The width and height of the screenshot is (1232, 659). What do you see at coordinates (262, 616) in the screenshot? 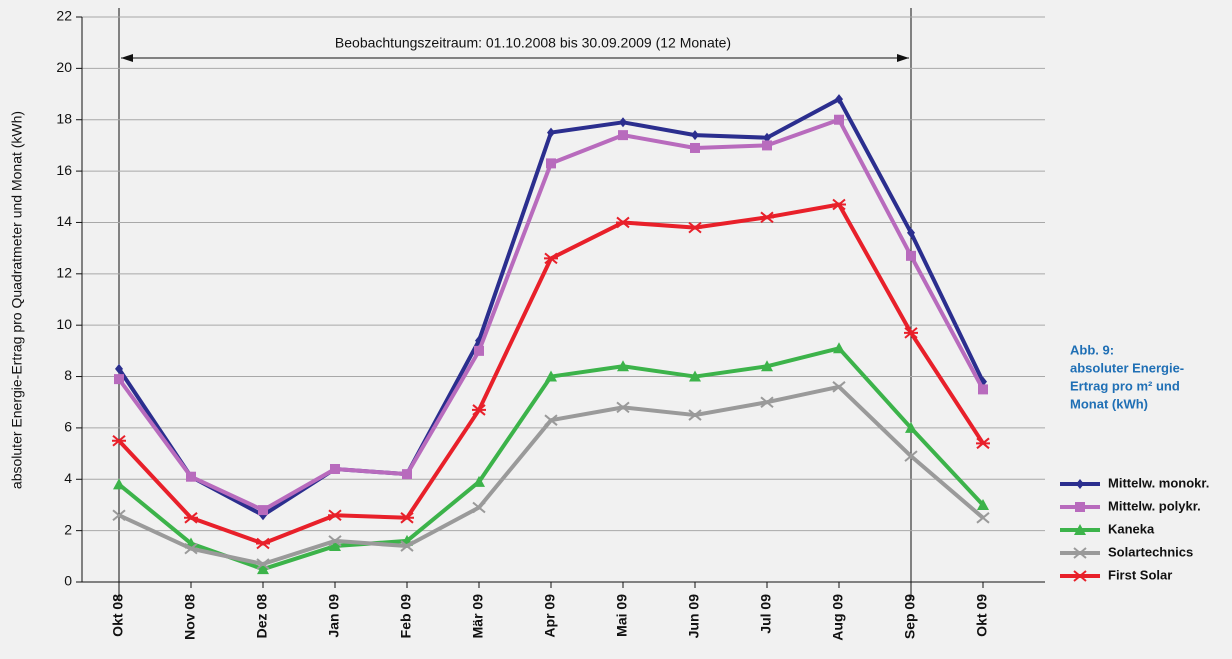
I see `x-tick-label: Dez 08` at bounding box center [262, 616].